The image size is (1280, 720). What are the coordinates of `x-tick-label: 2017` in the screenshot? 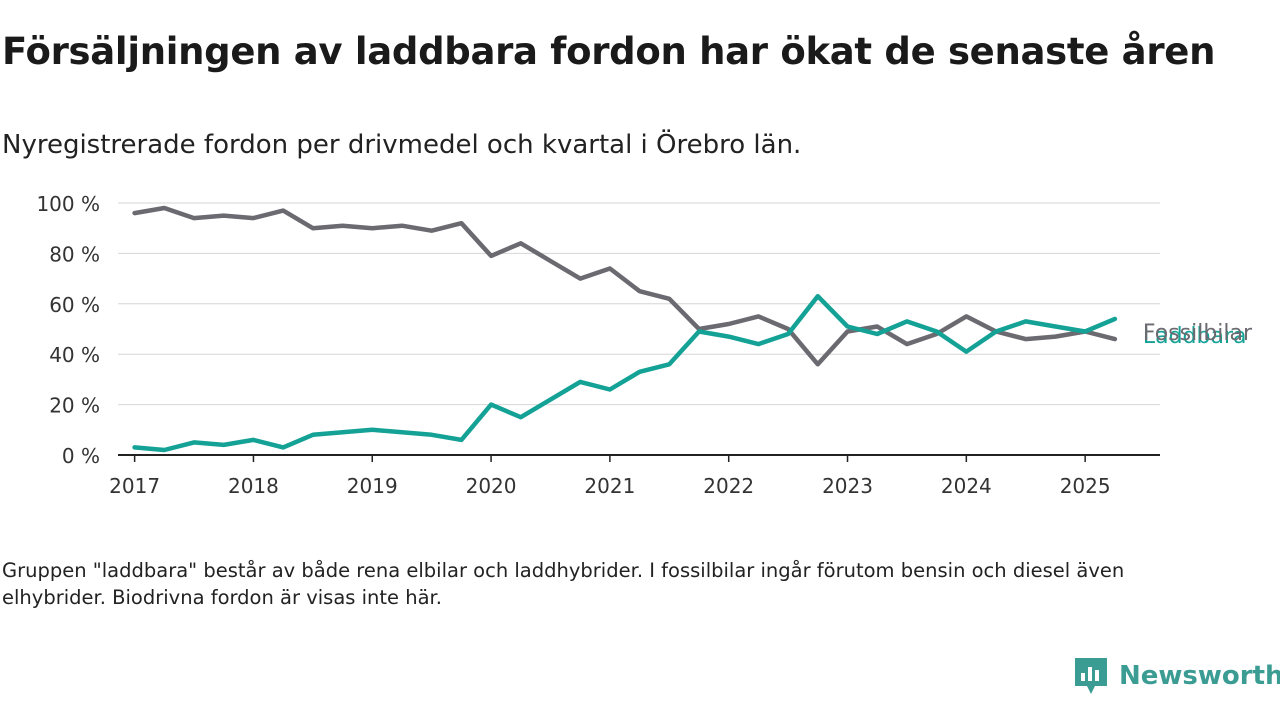 It's located at (134, 486).